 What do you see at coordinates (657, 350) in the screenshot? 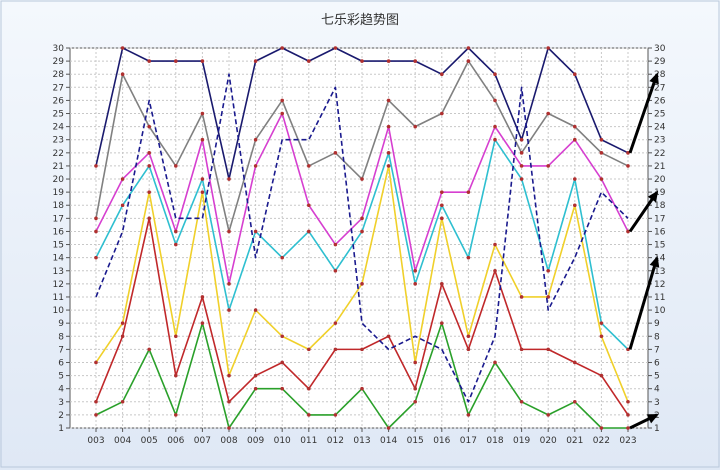
I see `y-tick-label-right: 7` at bounding box center [657, 350].